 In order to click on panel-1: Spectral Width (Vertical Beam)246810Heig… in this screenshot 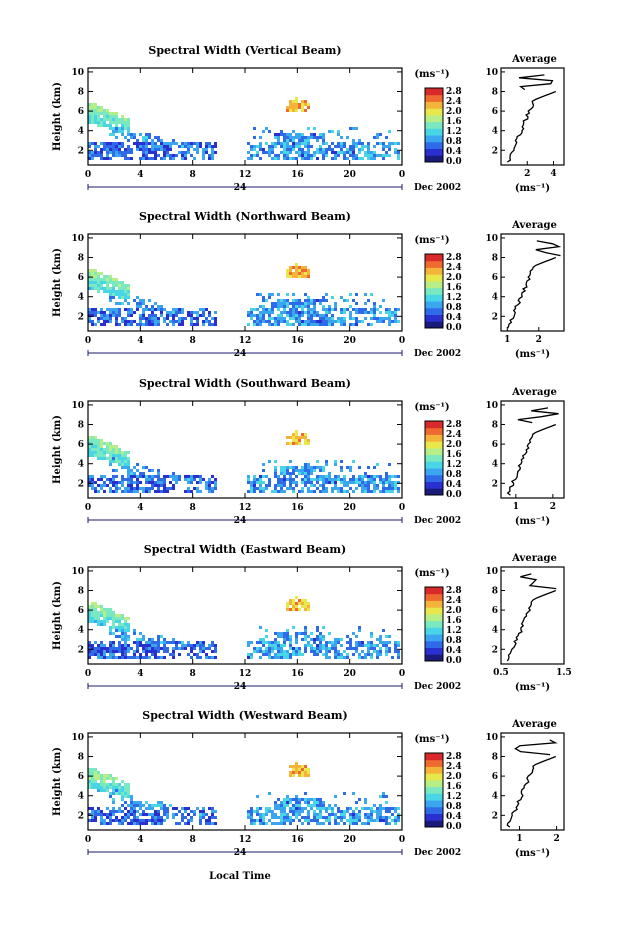, I will do `click(308, 119)`.